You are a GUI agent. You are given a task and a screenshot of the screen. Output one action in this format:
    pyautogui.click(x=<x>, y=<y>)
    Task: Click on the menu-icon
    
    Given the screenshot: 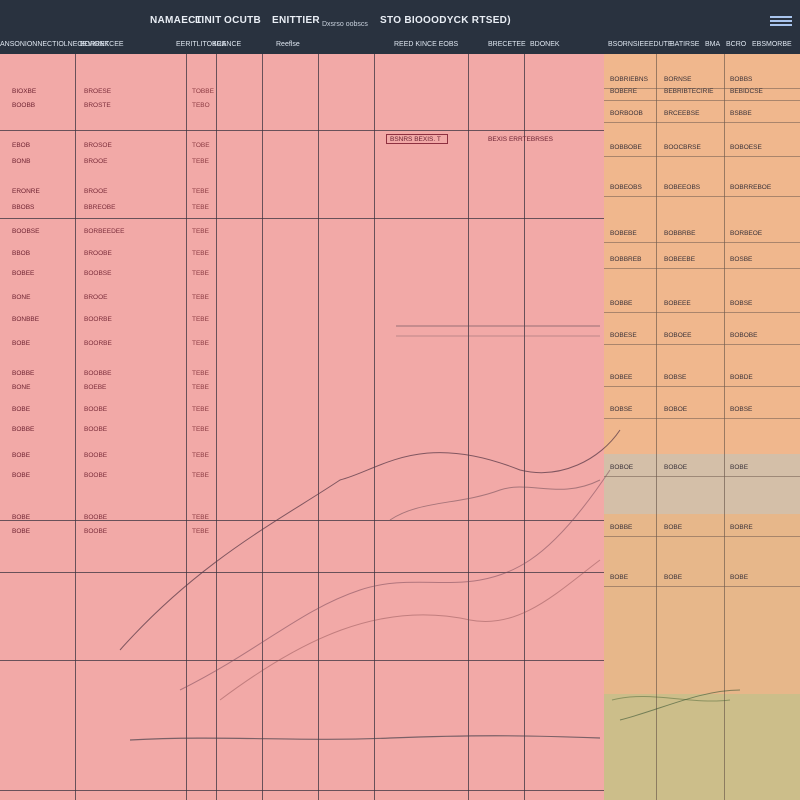 What is the action you would take?
    pyautogui.click(x=781, y=22)
    